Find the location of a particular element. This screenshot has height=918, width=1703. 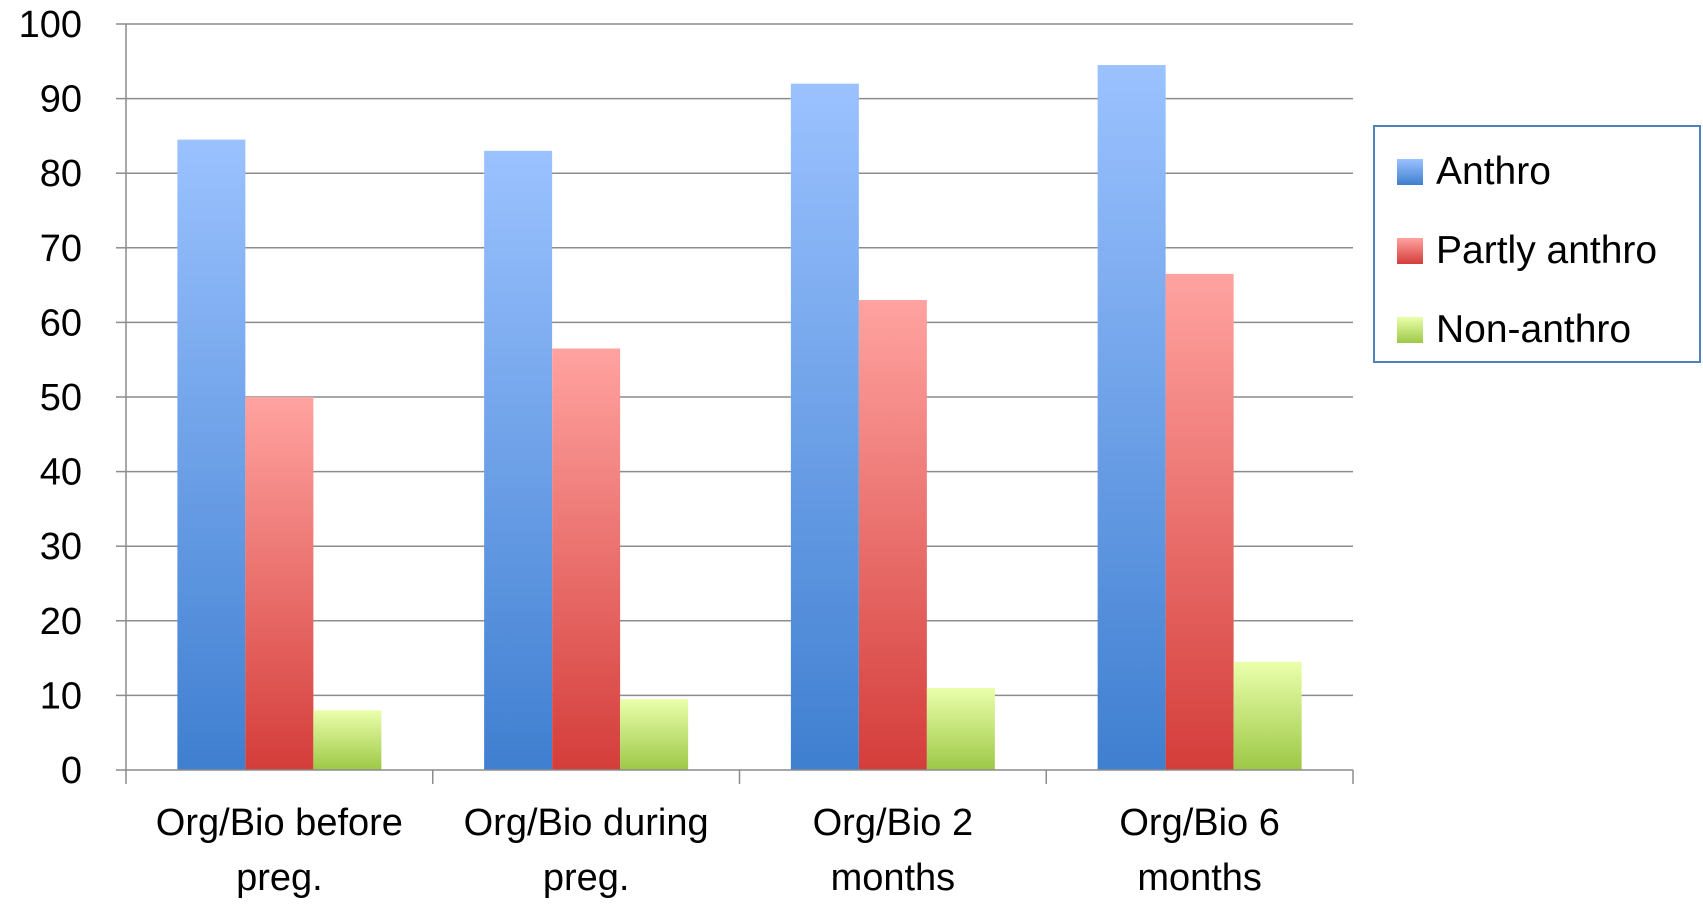

legend-swatch-non-anthro is located at coordinates (1410, 330).